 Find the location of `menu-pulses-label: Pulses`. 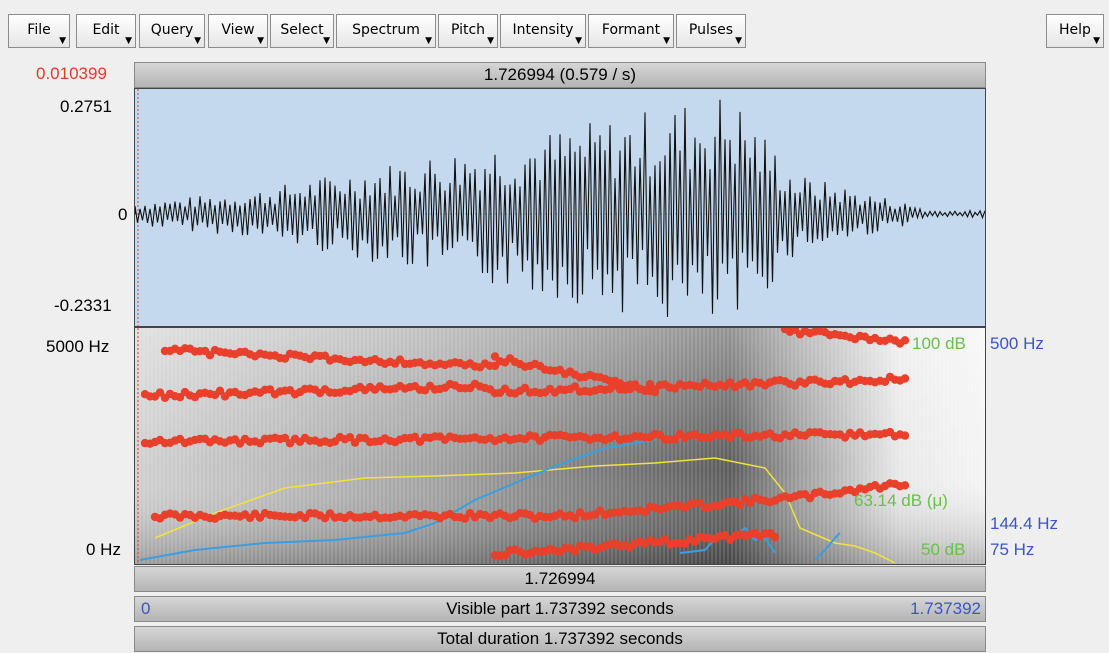

menu-pulses-label: Pulses is located at coordinates (711, 30).